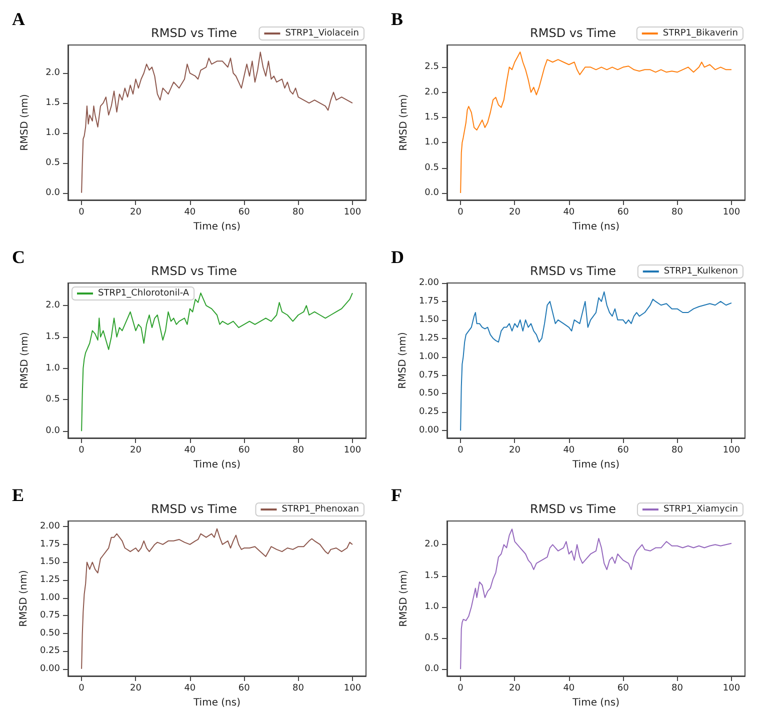 This screenshot has height=724, width=767. Describe the element at coordinates (431, 67) in the screenshot. I see `y-tick-label: 2.5` at that location.